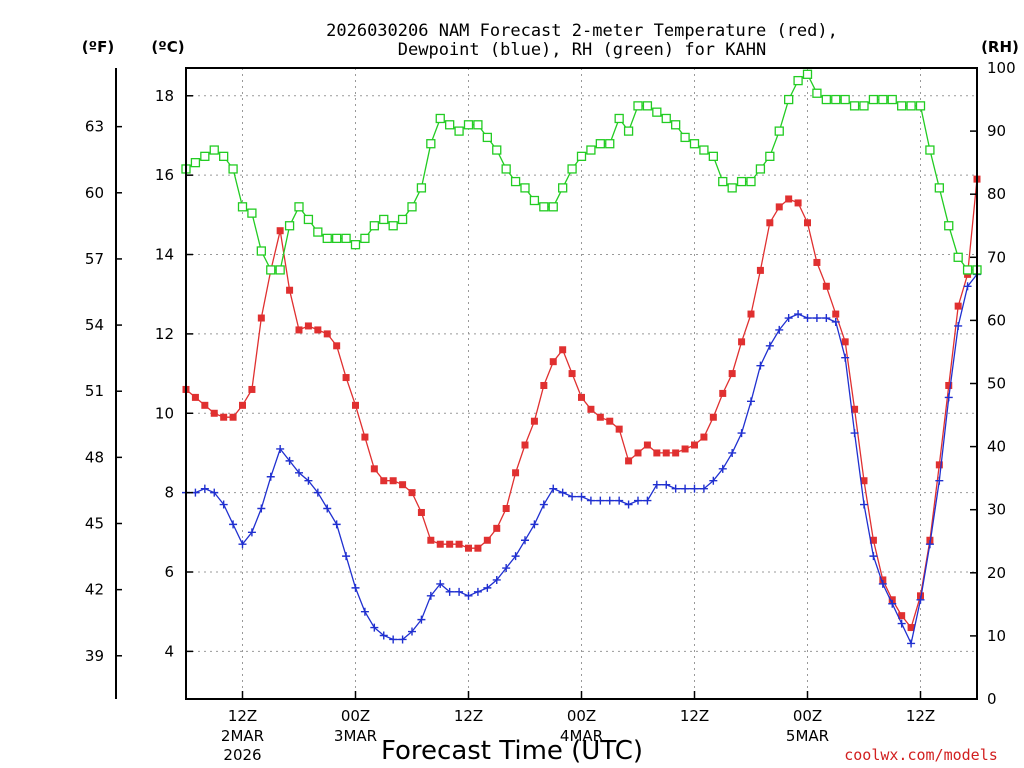  I want to click on fahrenheit-tick-label: 54, so click(94, 325).